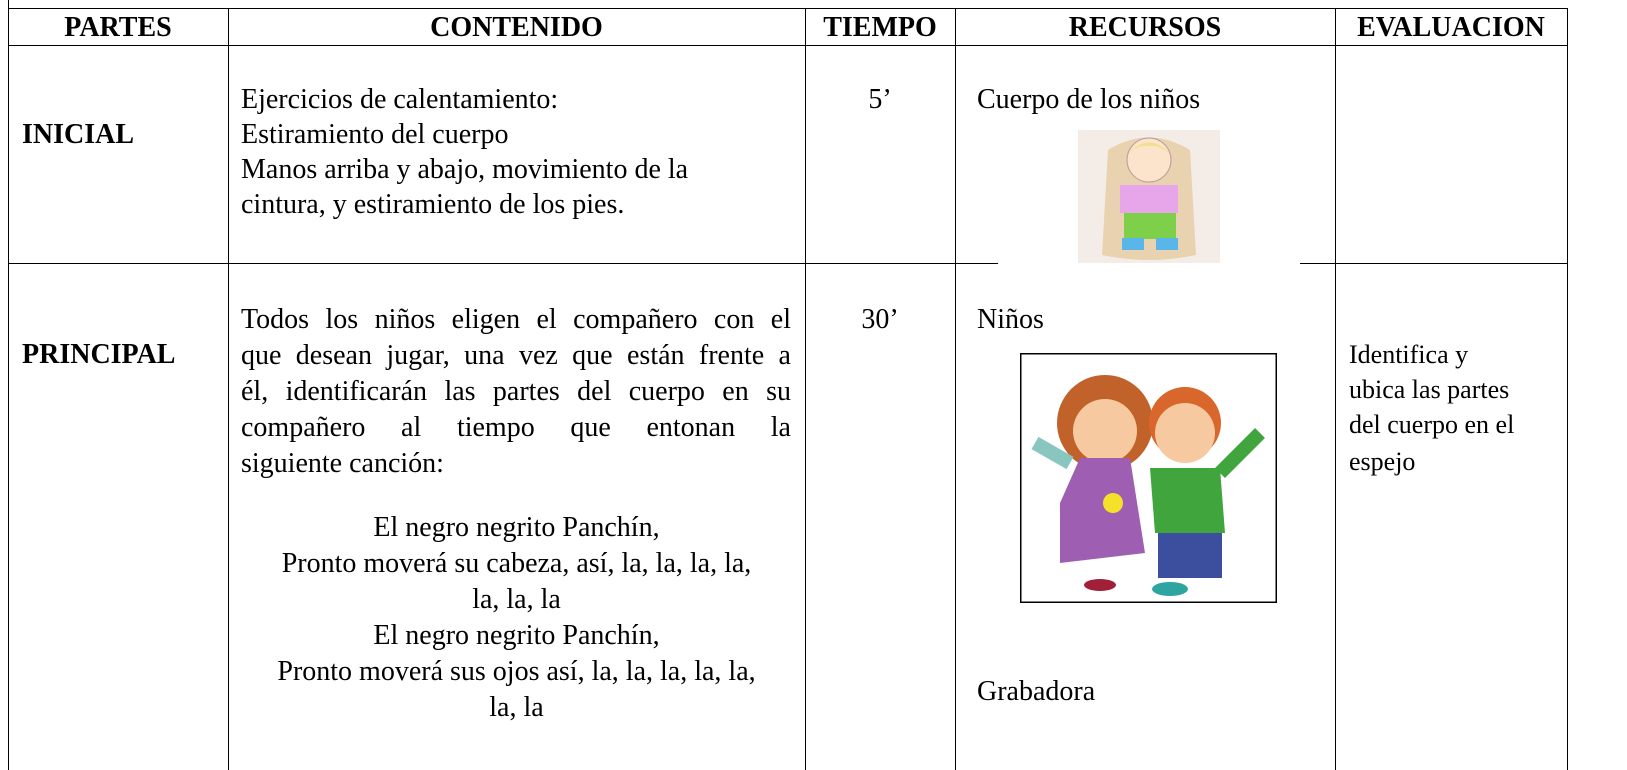 This screenshot has height=770, width=1627. Describe the element at coordinates (1036, 691) in the screenshot. I see `resource: Grabadora` at that location.